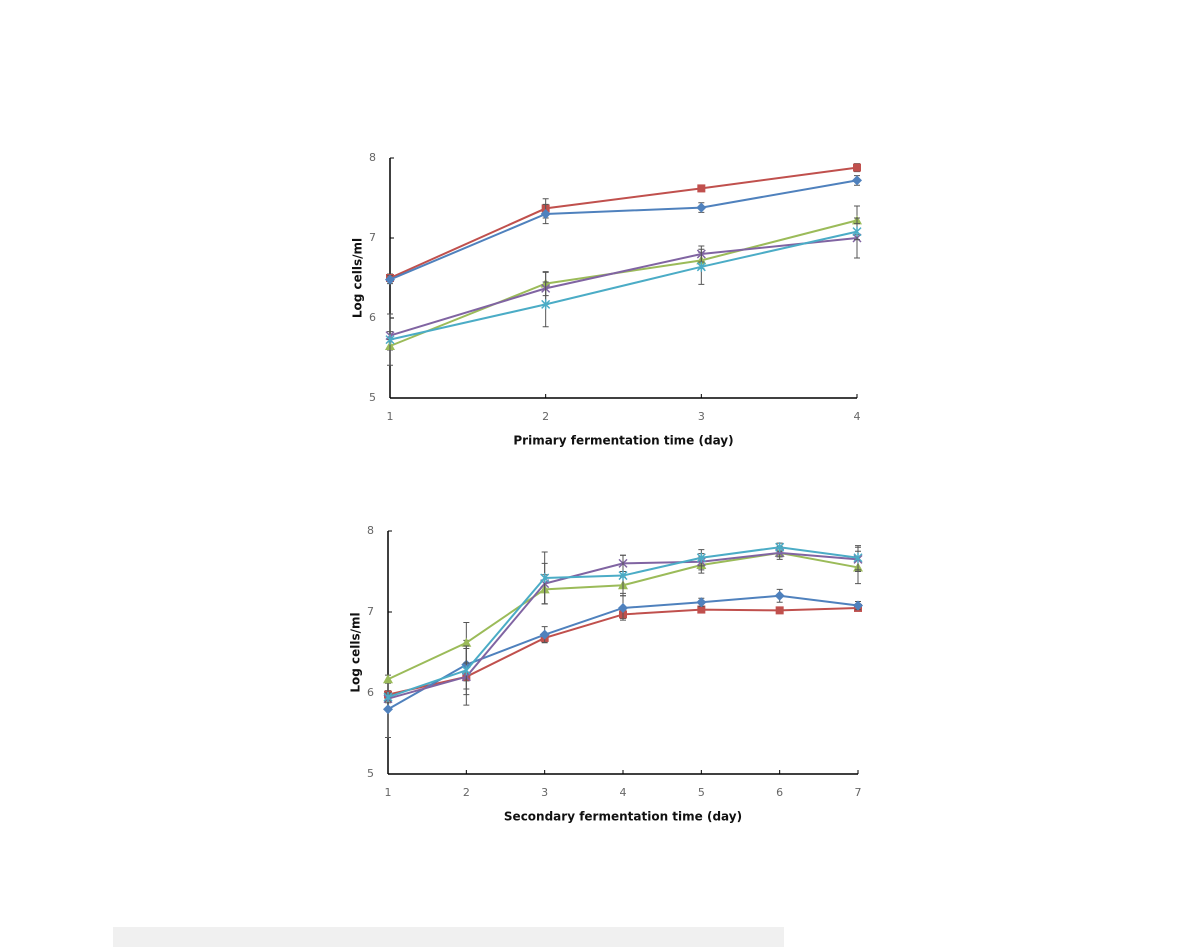 The width and height of the screenshot is (1190, 947). I want to click on footer-bar, so click(448, 937).